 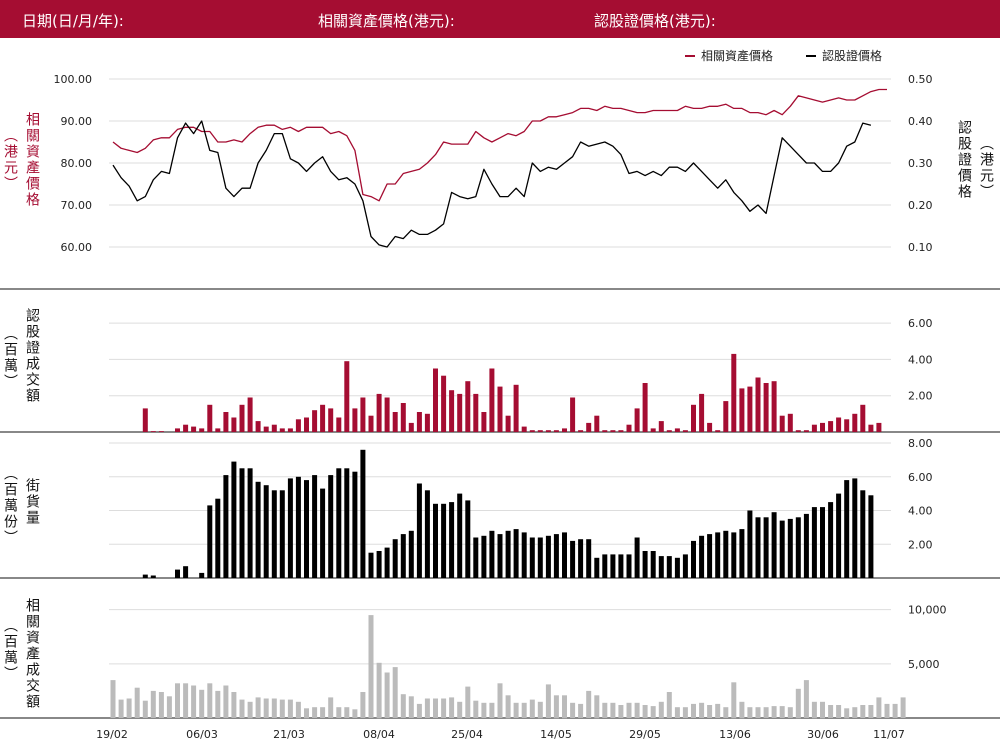 I want to click on asset-turnover-tick-label: 10,000, so click(x=927, y=610).